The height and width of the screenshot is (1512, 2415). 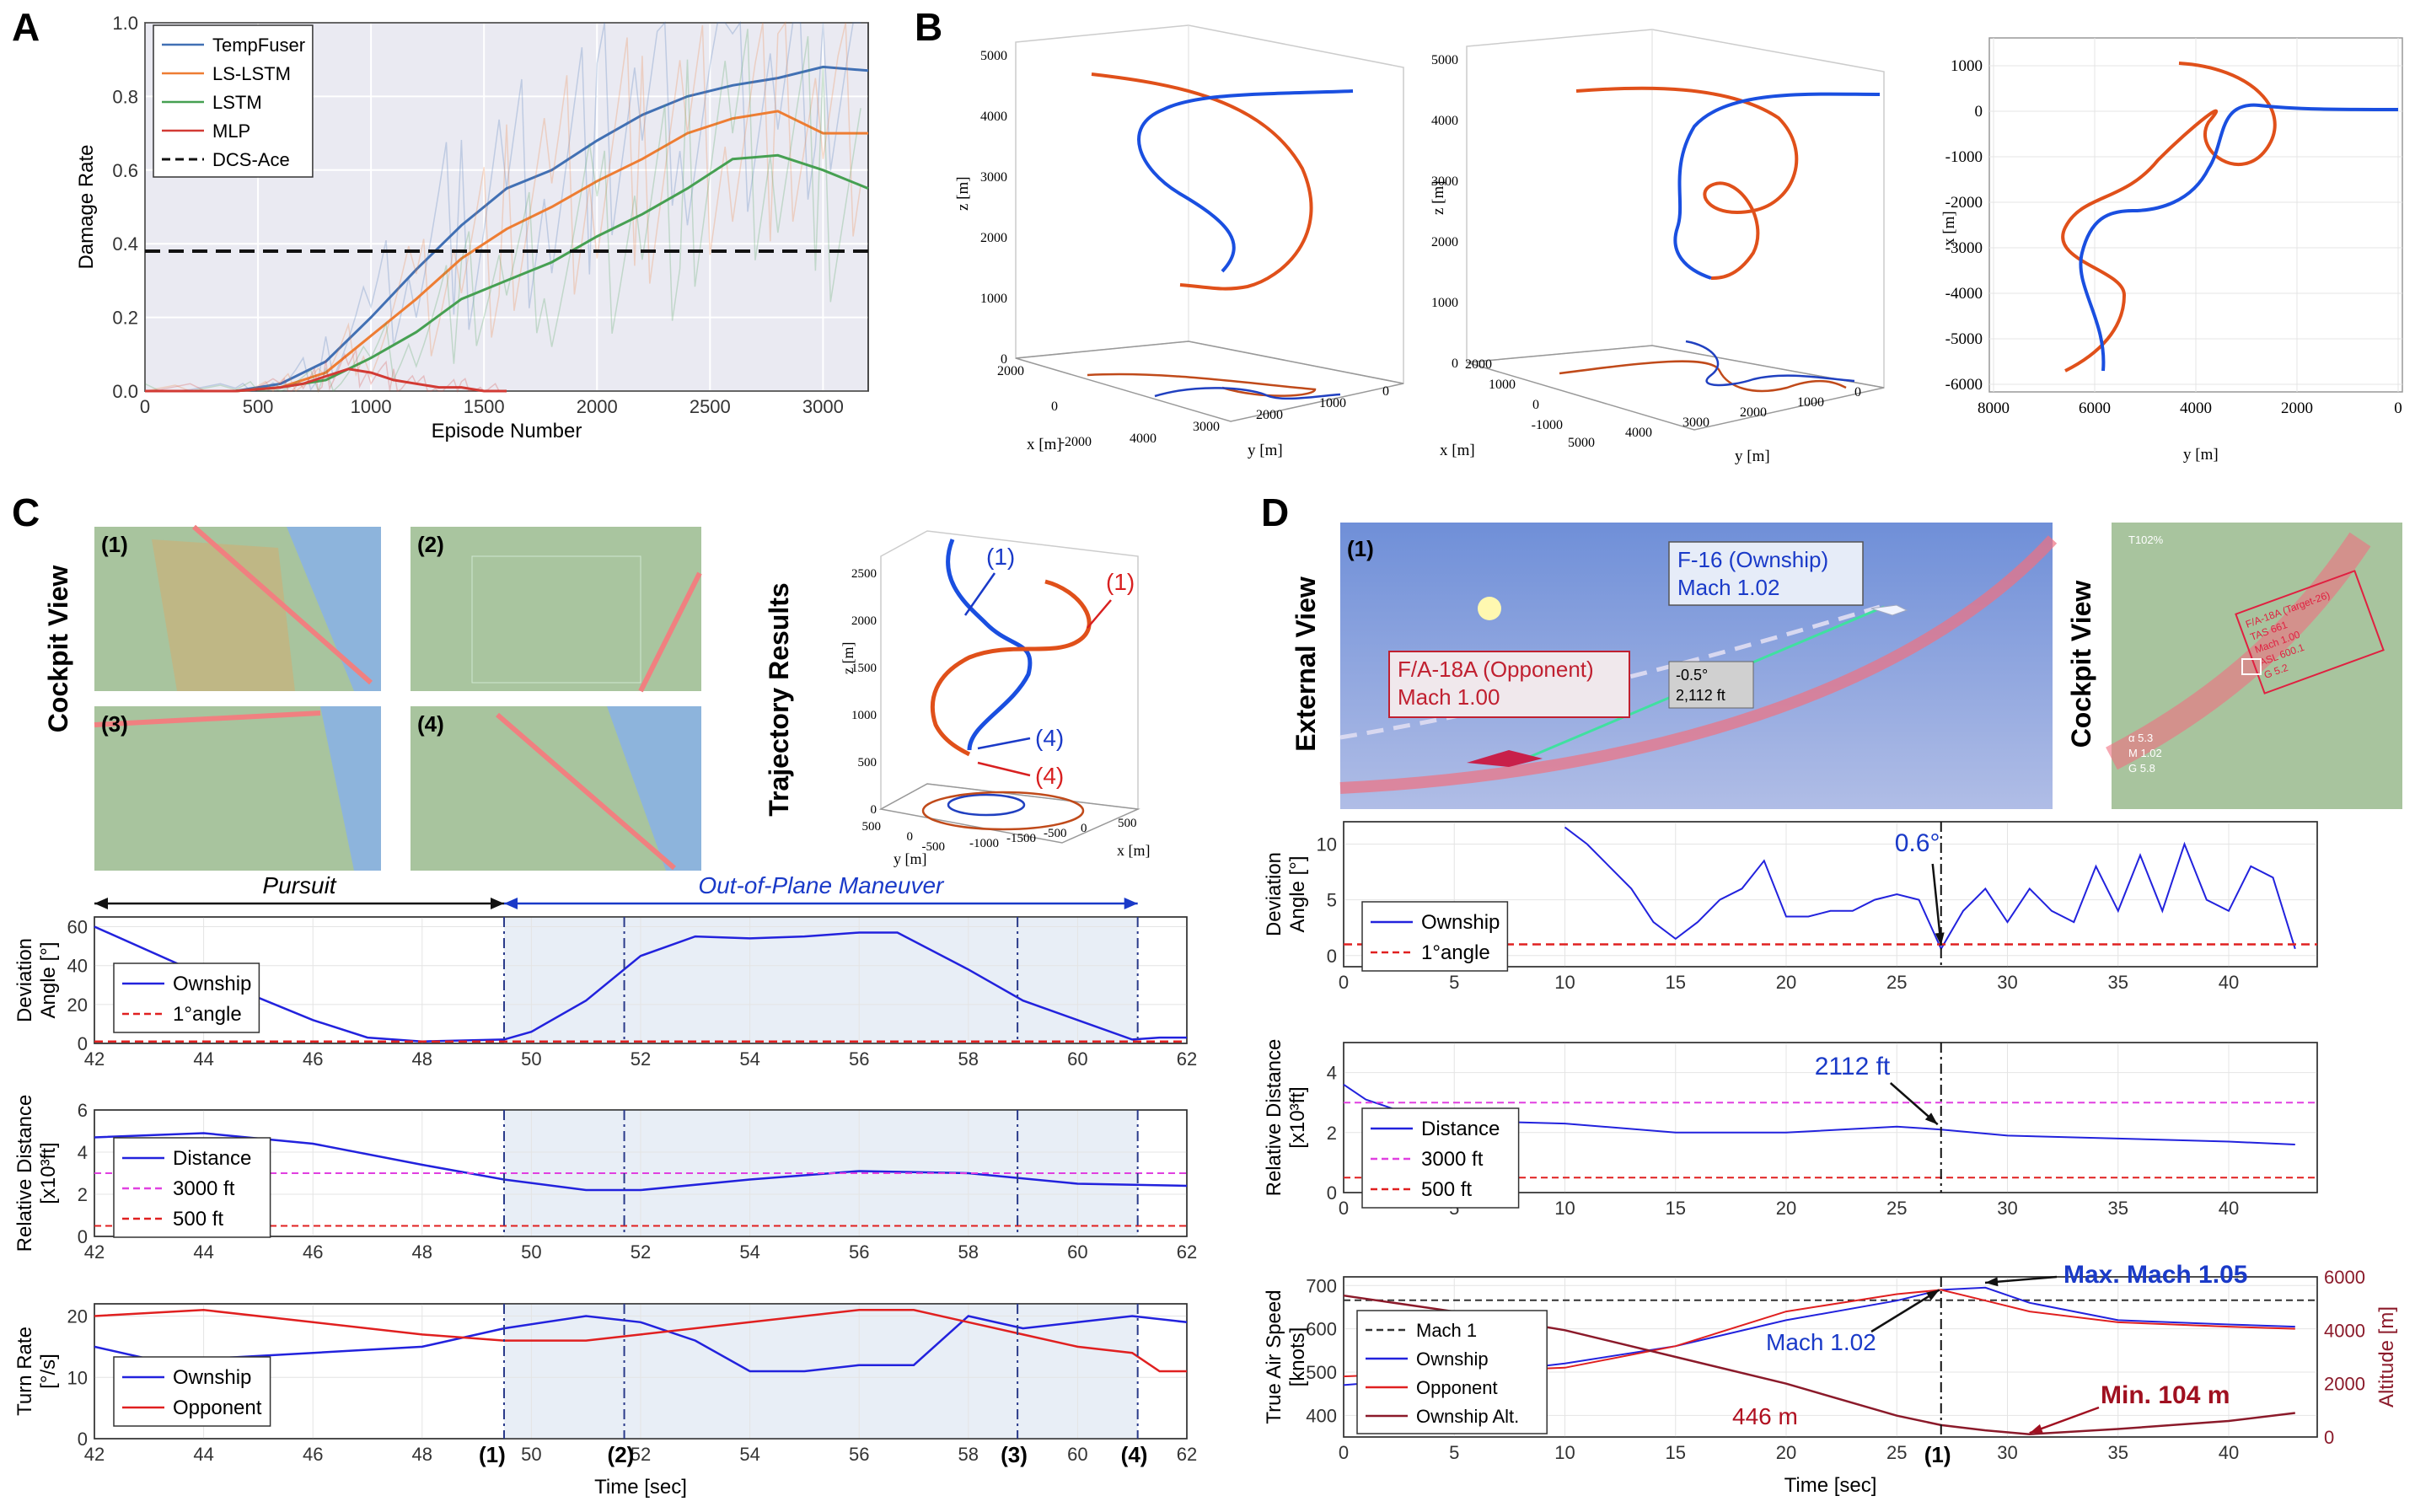 I want to click on b3-x-tick: 8000, so click(x=1994, y=408).